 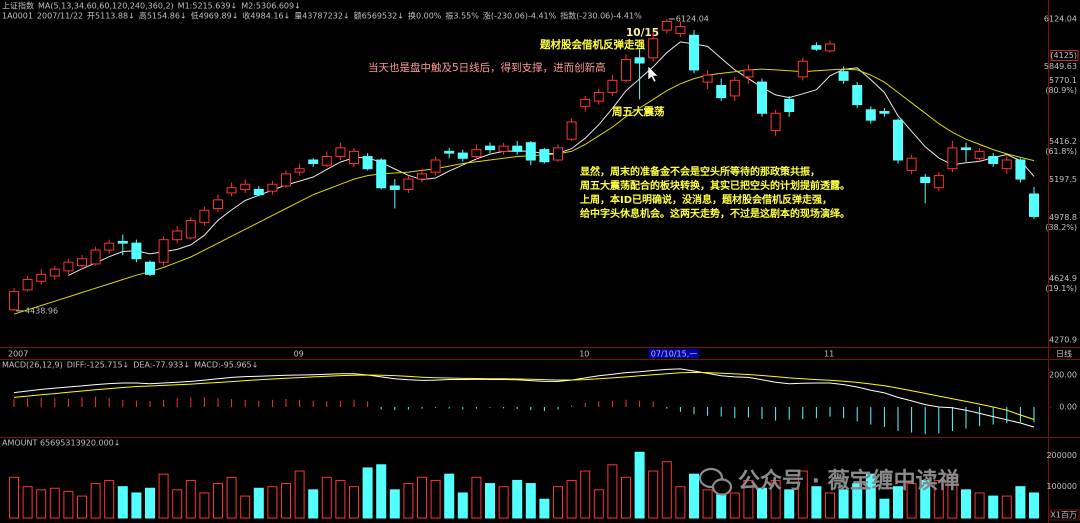 I want to click on header-text: M1:5215.639↓, so click(x=208, y=6).